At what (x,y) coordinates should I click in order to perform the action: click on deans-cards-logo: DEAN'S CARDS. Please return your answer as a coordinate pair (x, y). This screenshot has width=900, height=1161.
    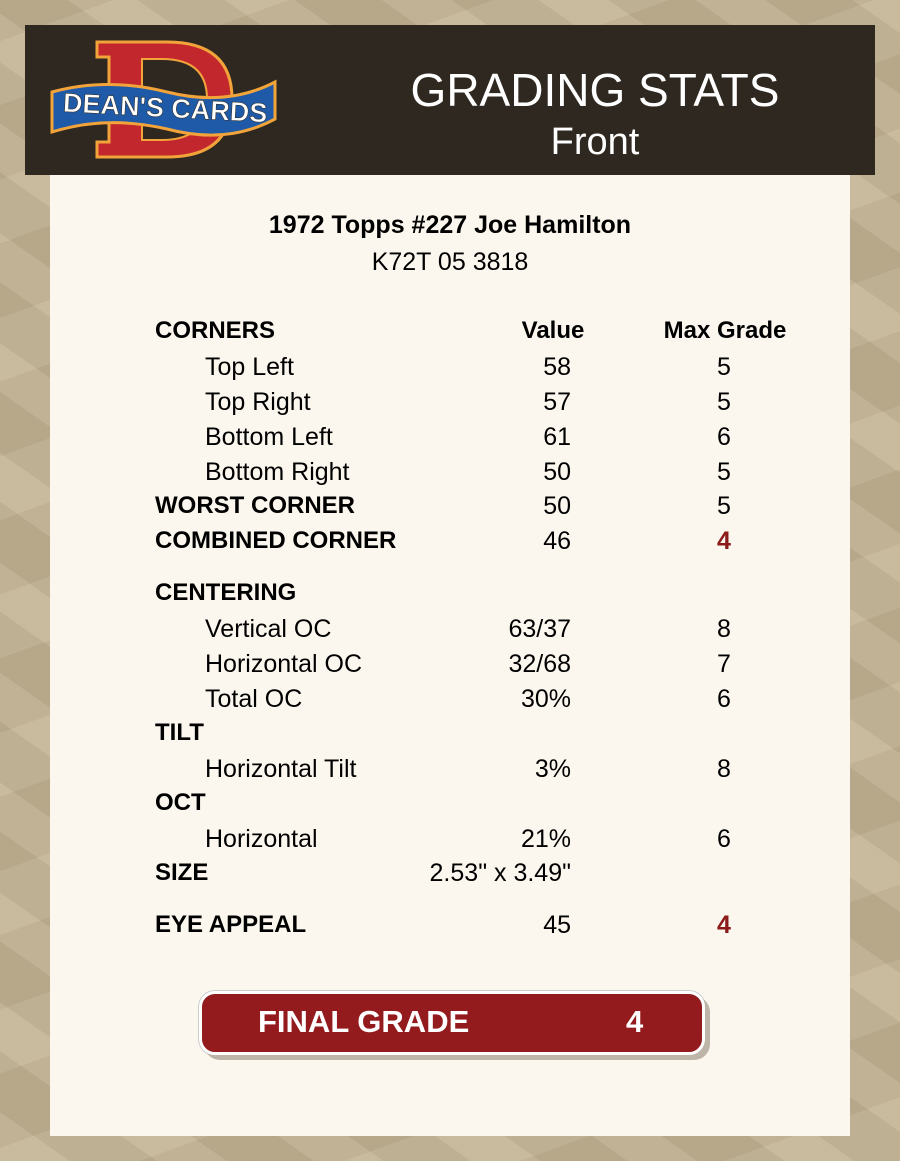
    Looking at the image, I should click on (163, 99).